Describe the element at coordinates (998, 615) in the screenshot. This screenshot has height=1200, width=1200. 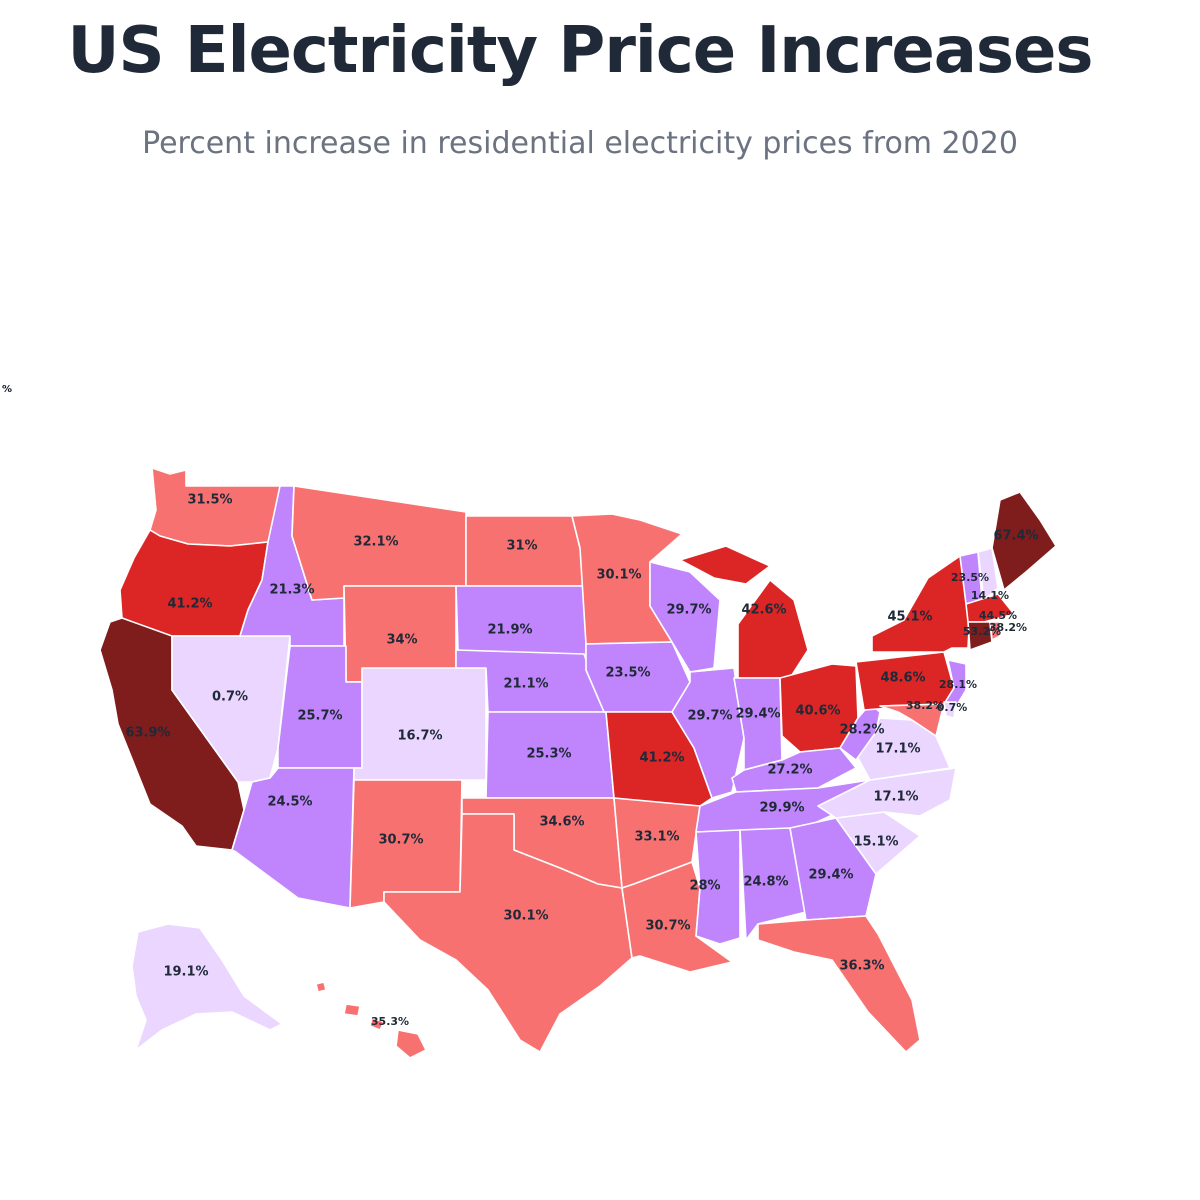
I see `state-label-ma: 44.5%` at that location.